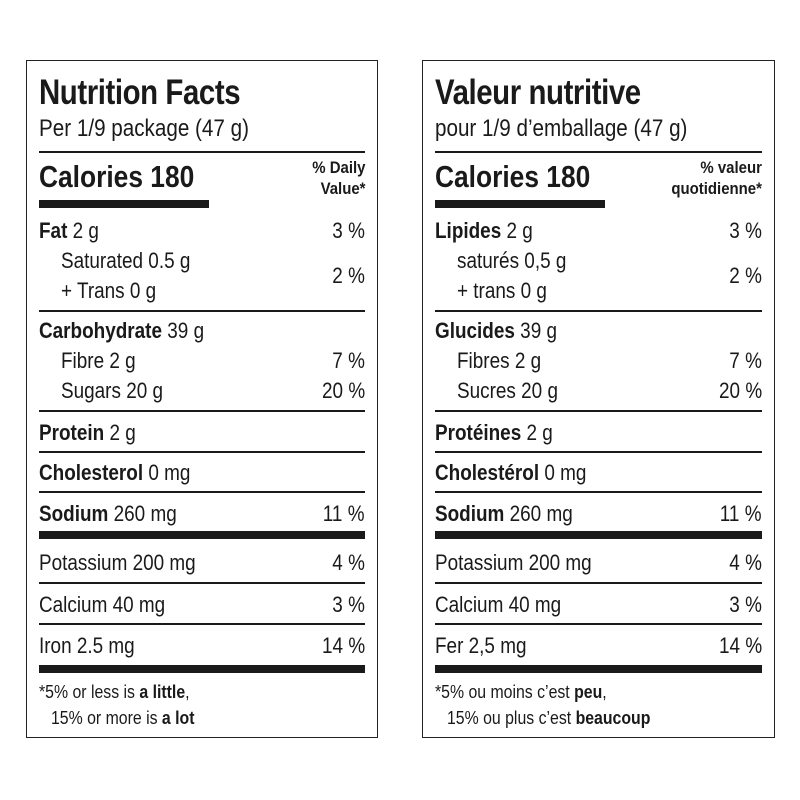 The image size is (800, 800). What do you see at coordinates (140, 92) in the screenshot?
I see `panel-title: Nutrition Facts` at bounding box center [140, 92].